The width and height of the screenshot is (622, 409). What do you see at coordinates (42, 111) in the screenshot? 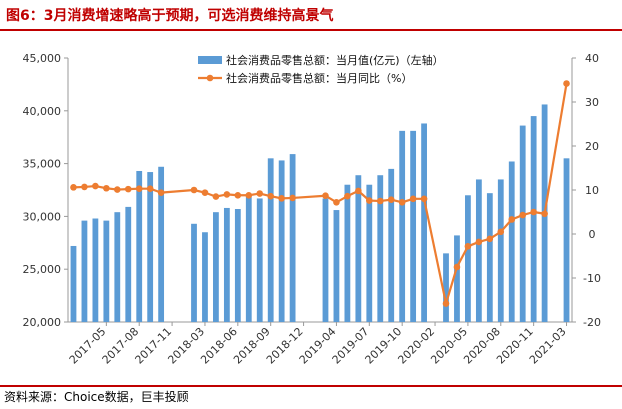
I see `left-axis-tick-label: 40,000` at bounding box center [42, 111].